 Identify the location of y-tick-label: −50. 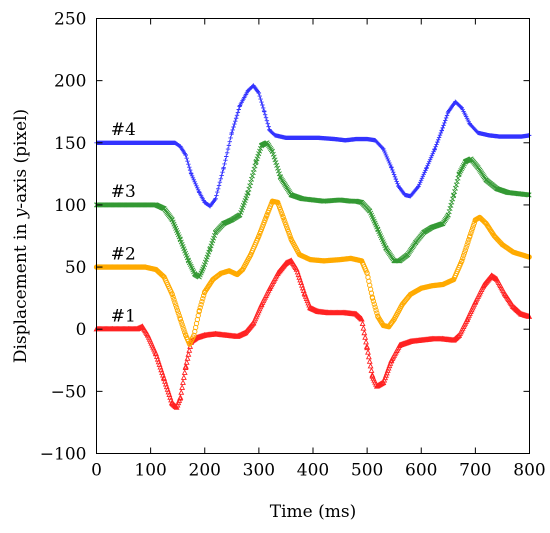
(69, 392).